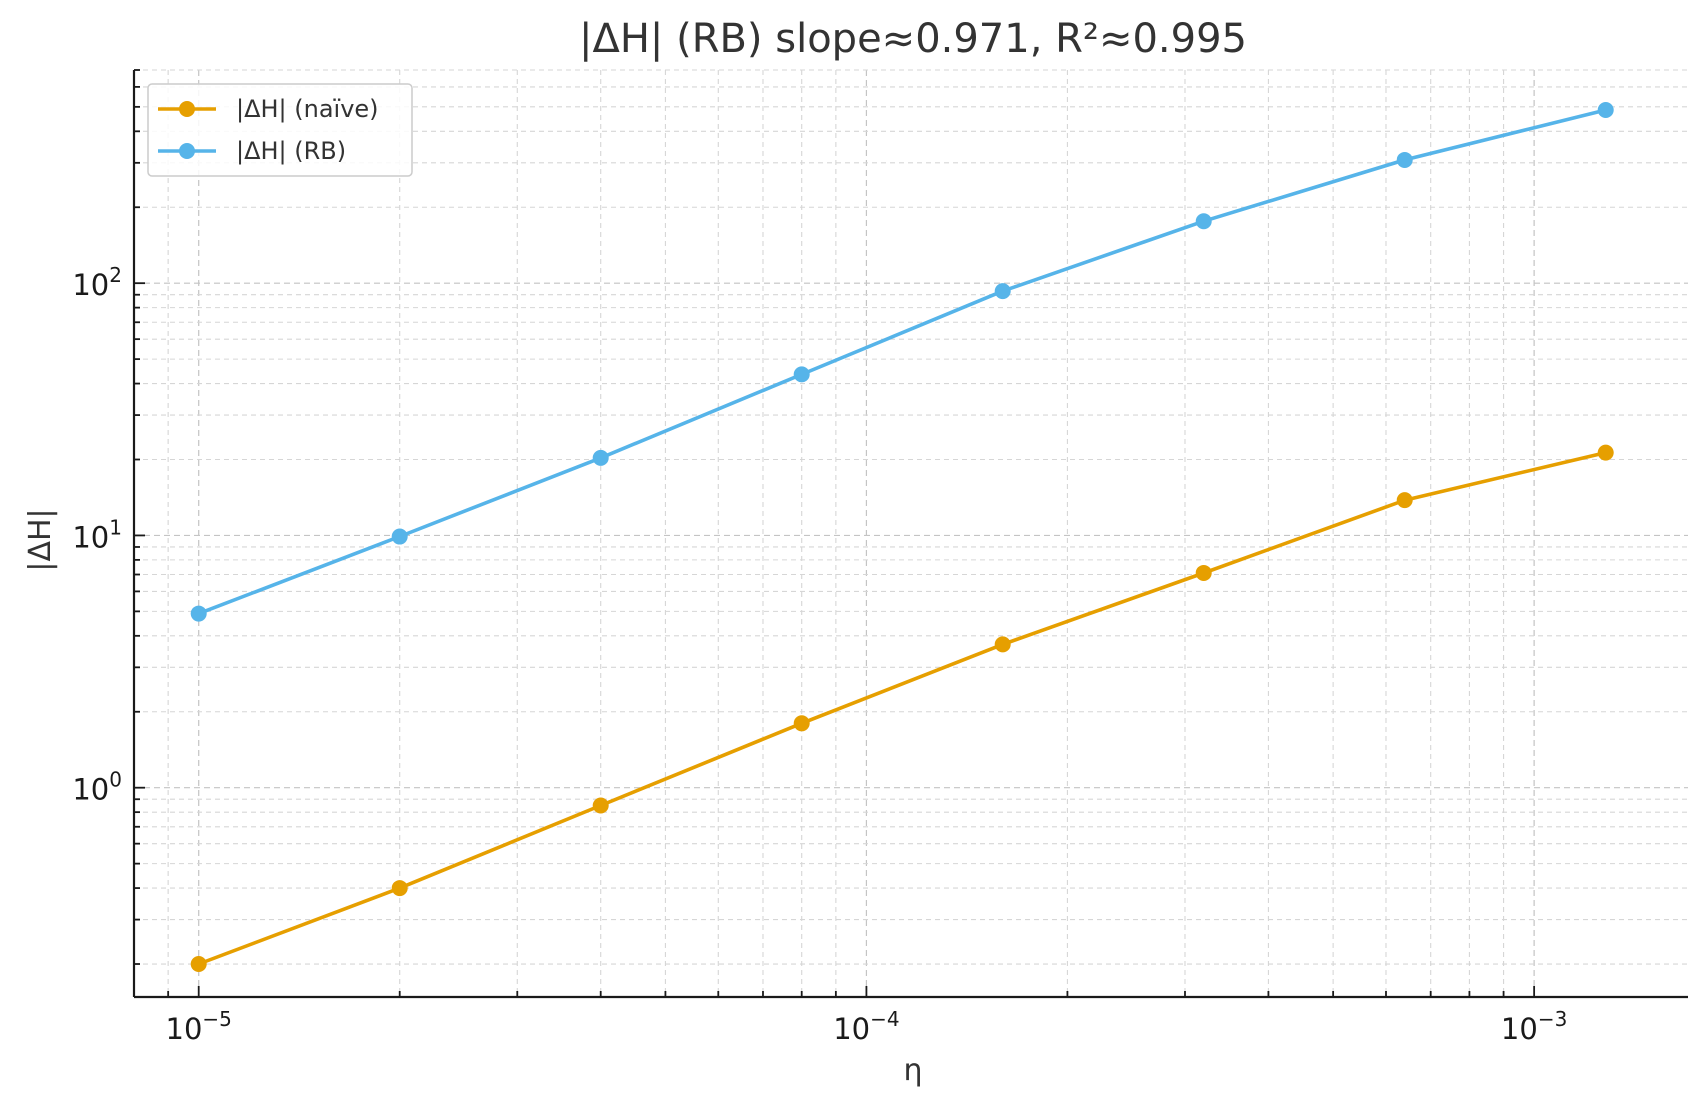  What do you see at coordinates (291, 151) in the screenshot?
I see `legend-label-rb: |ΔH| (RB)` at bounding box center [291, 151].